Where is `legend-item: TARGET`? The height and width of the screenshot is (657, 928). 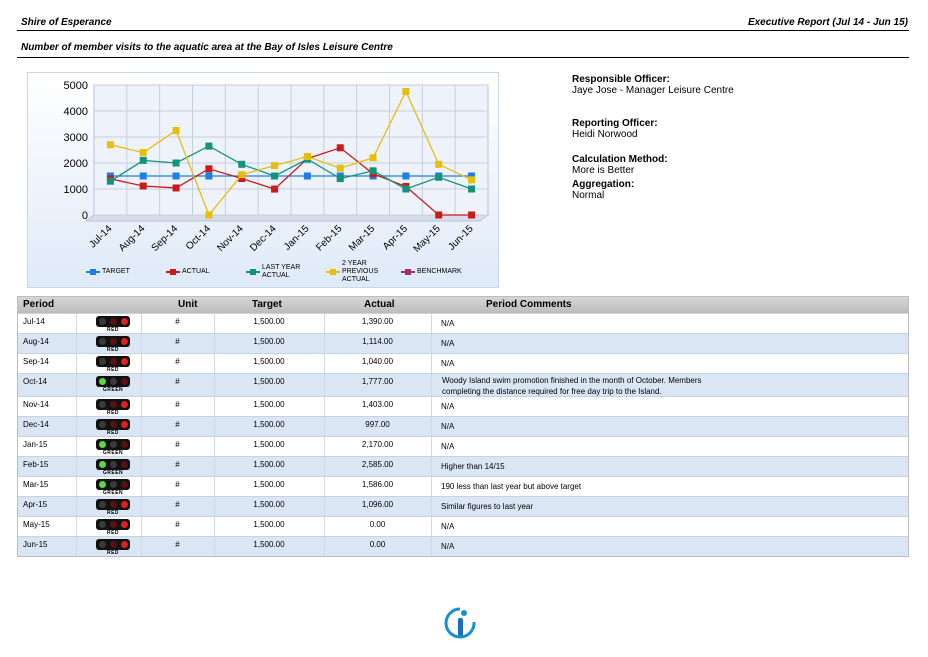
legend-item: TARGET is located at coordinates (123, 272).